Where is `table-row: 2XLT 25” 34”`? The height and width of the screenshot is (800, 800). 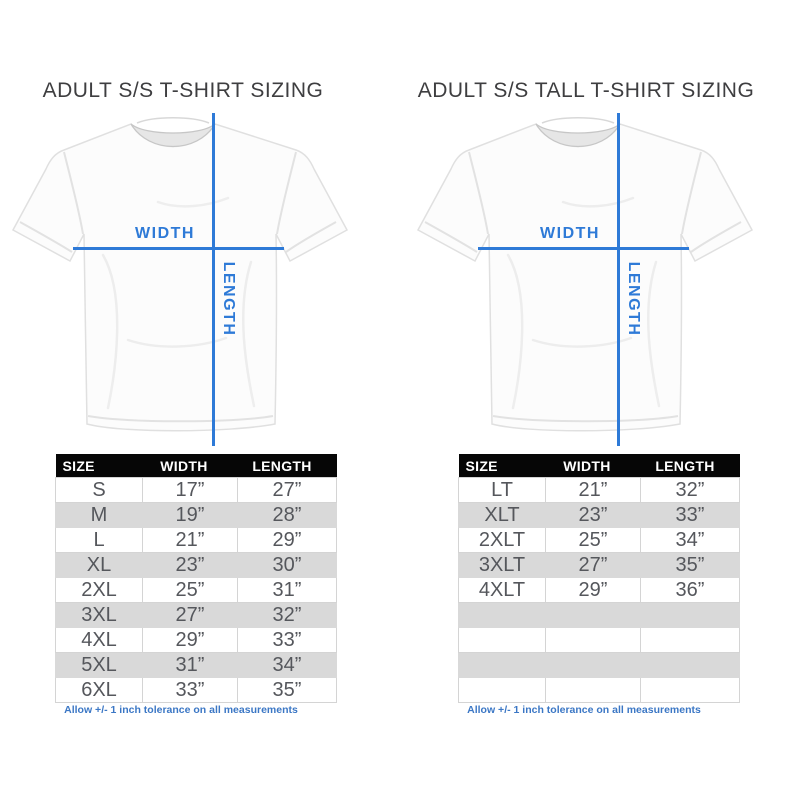
table-row: 2XLT 25” 34” is located at coordinates (599, 540).